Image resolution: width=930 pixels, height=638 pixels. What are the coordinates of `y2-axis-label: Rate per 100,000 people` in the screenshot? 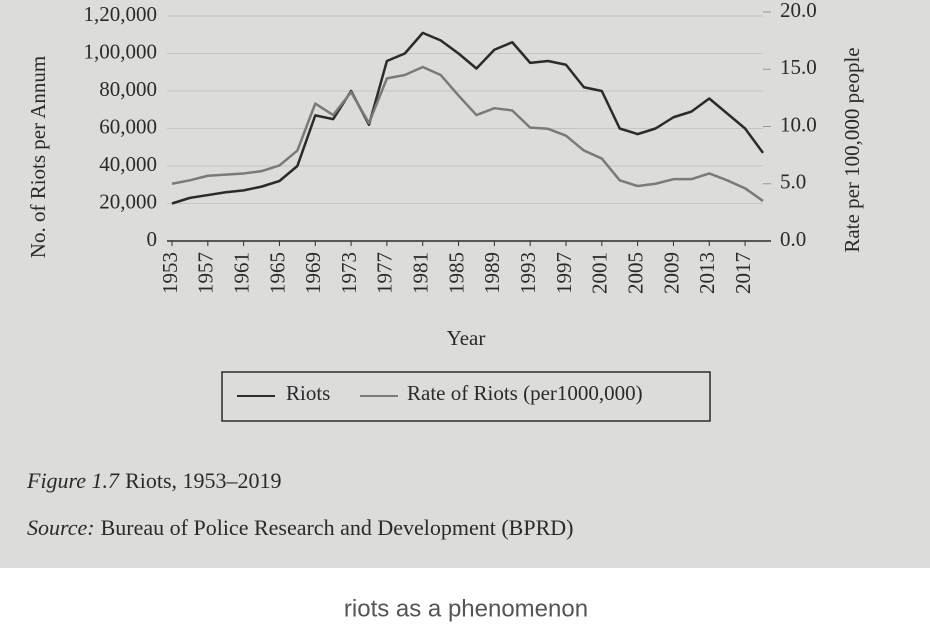 It's located at (852, 149).